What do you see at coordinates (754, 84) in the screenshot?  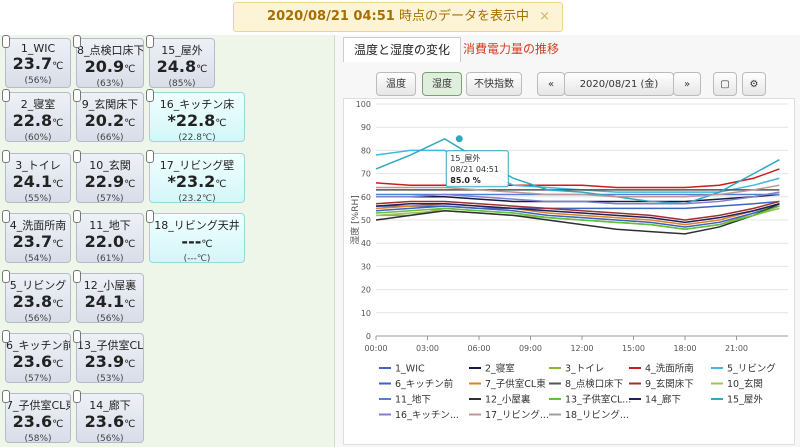 I see `settings-button: ⚙` at bounding box center [754, 84].